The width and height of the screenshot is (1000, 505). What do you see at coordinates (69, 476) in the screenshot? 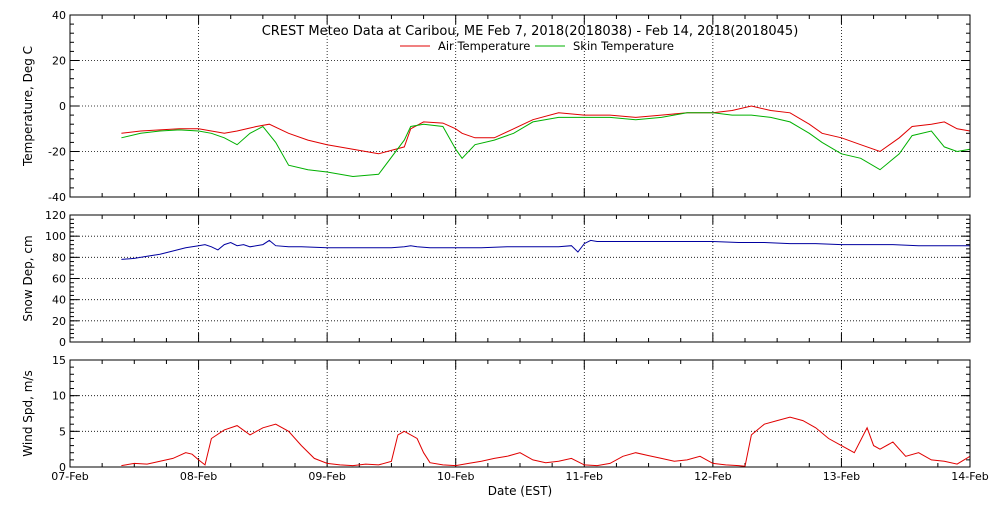
I see `x-tick-label: 07-Feb` at bounding box center [69, 476].